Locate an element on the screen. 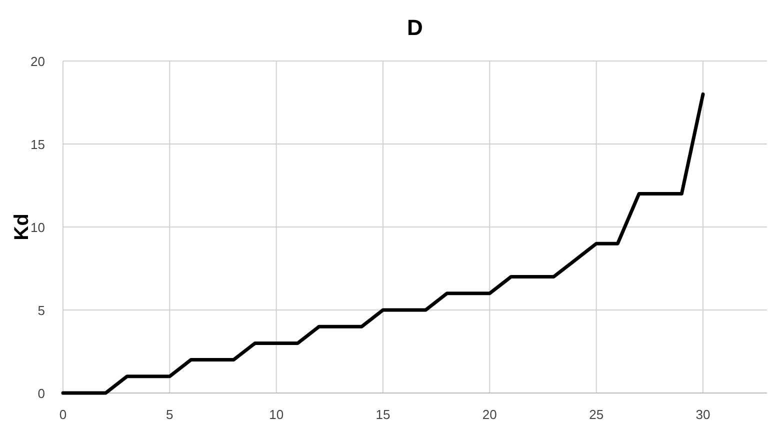 This screenshot has width=780, height=443. y-tick-label: 5 is located at coordinates (41, 310).